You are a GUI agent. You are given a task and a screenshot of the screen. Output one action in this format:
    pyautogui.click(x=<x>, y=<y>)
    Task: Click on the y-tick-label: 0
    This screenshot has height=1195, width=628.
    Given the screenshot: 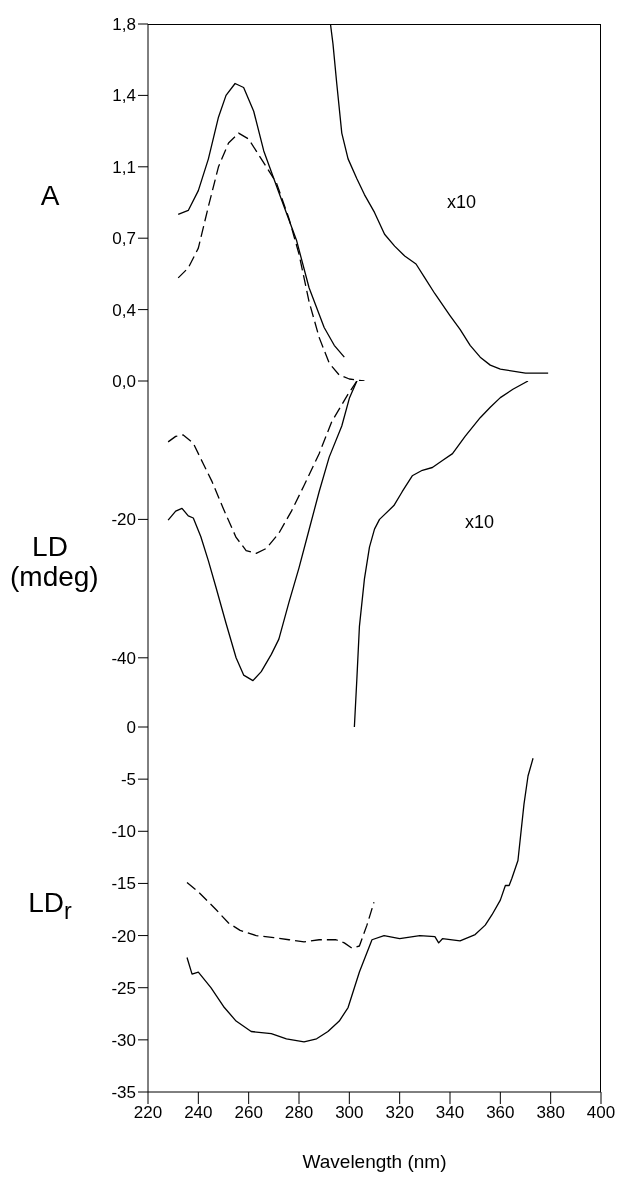 What is the action you would take?
    pyautogui.click(x=131, y=728)
    